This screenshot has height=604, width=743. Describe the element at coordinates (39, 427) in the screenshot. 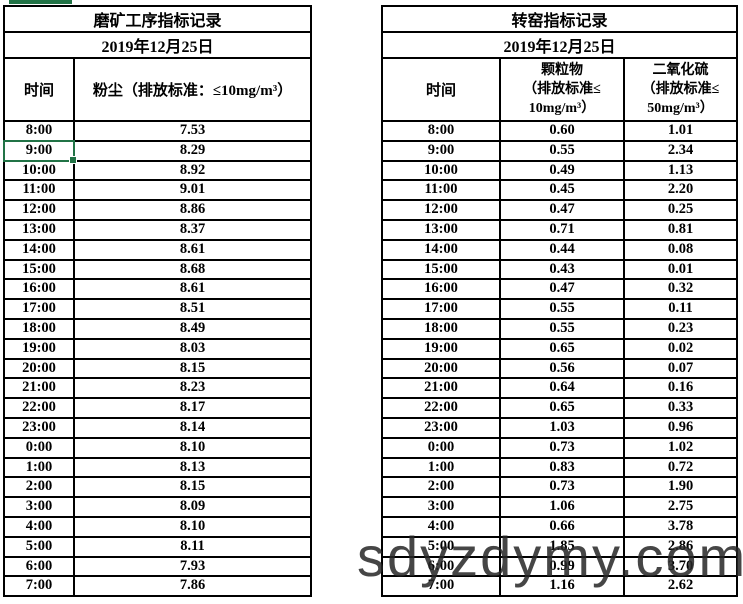

I see `time-cell: 23:00` at that location.